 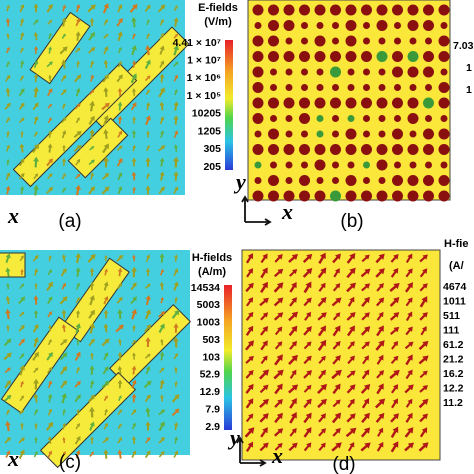 I want to click on colorbar-tick-label: 14534, so click(x=205, y=288).